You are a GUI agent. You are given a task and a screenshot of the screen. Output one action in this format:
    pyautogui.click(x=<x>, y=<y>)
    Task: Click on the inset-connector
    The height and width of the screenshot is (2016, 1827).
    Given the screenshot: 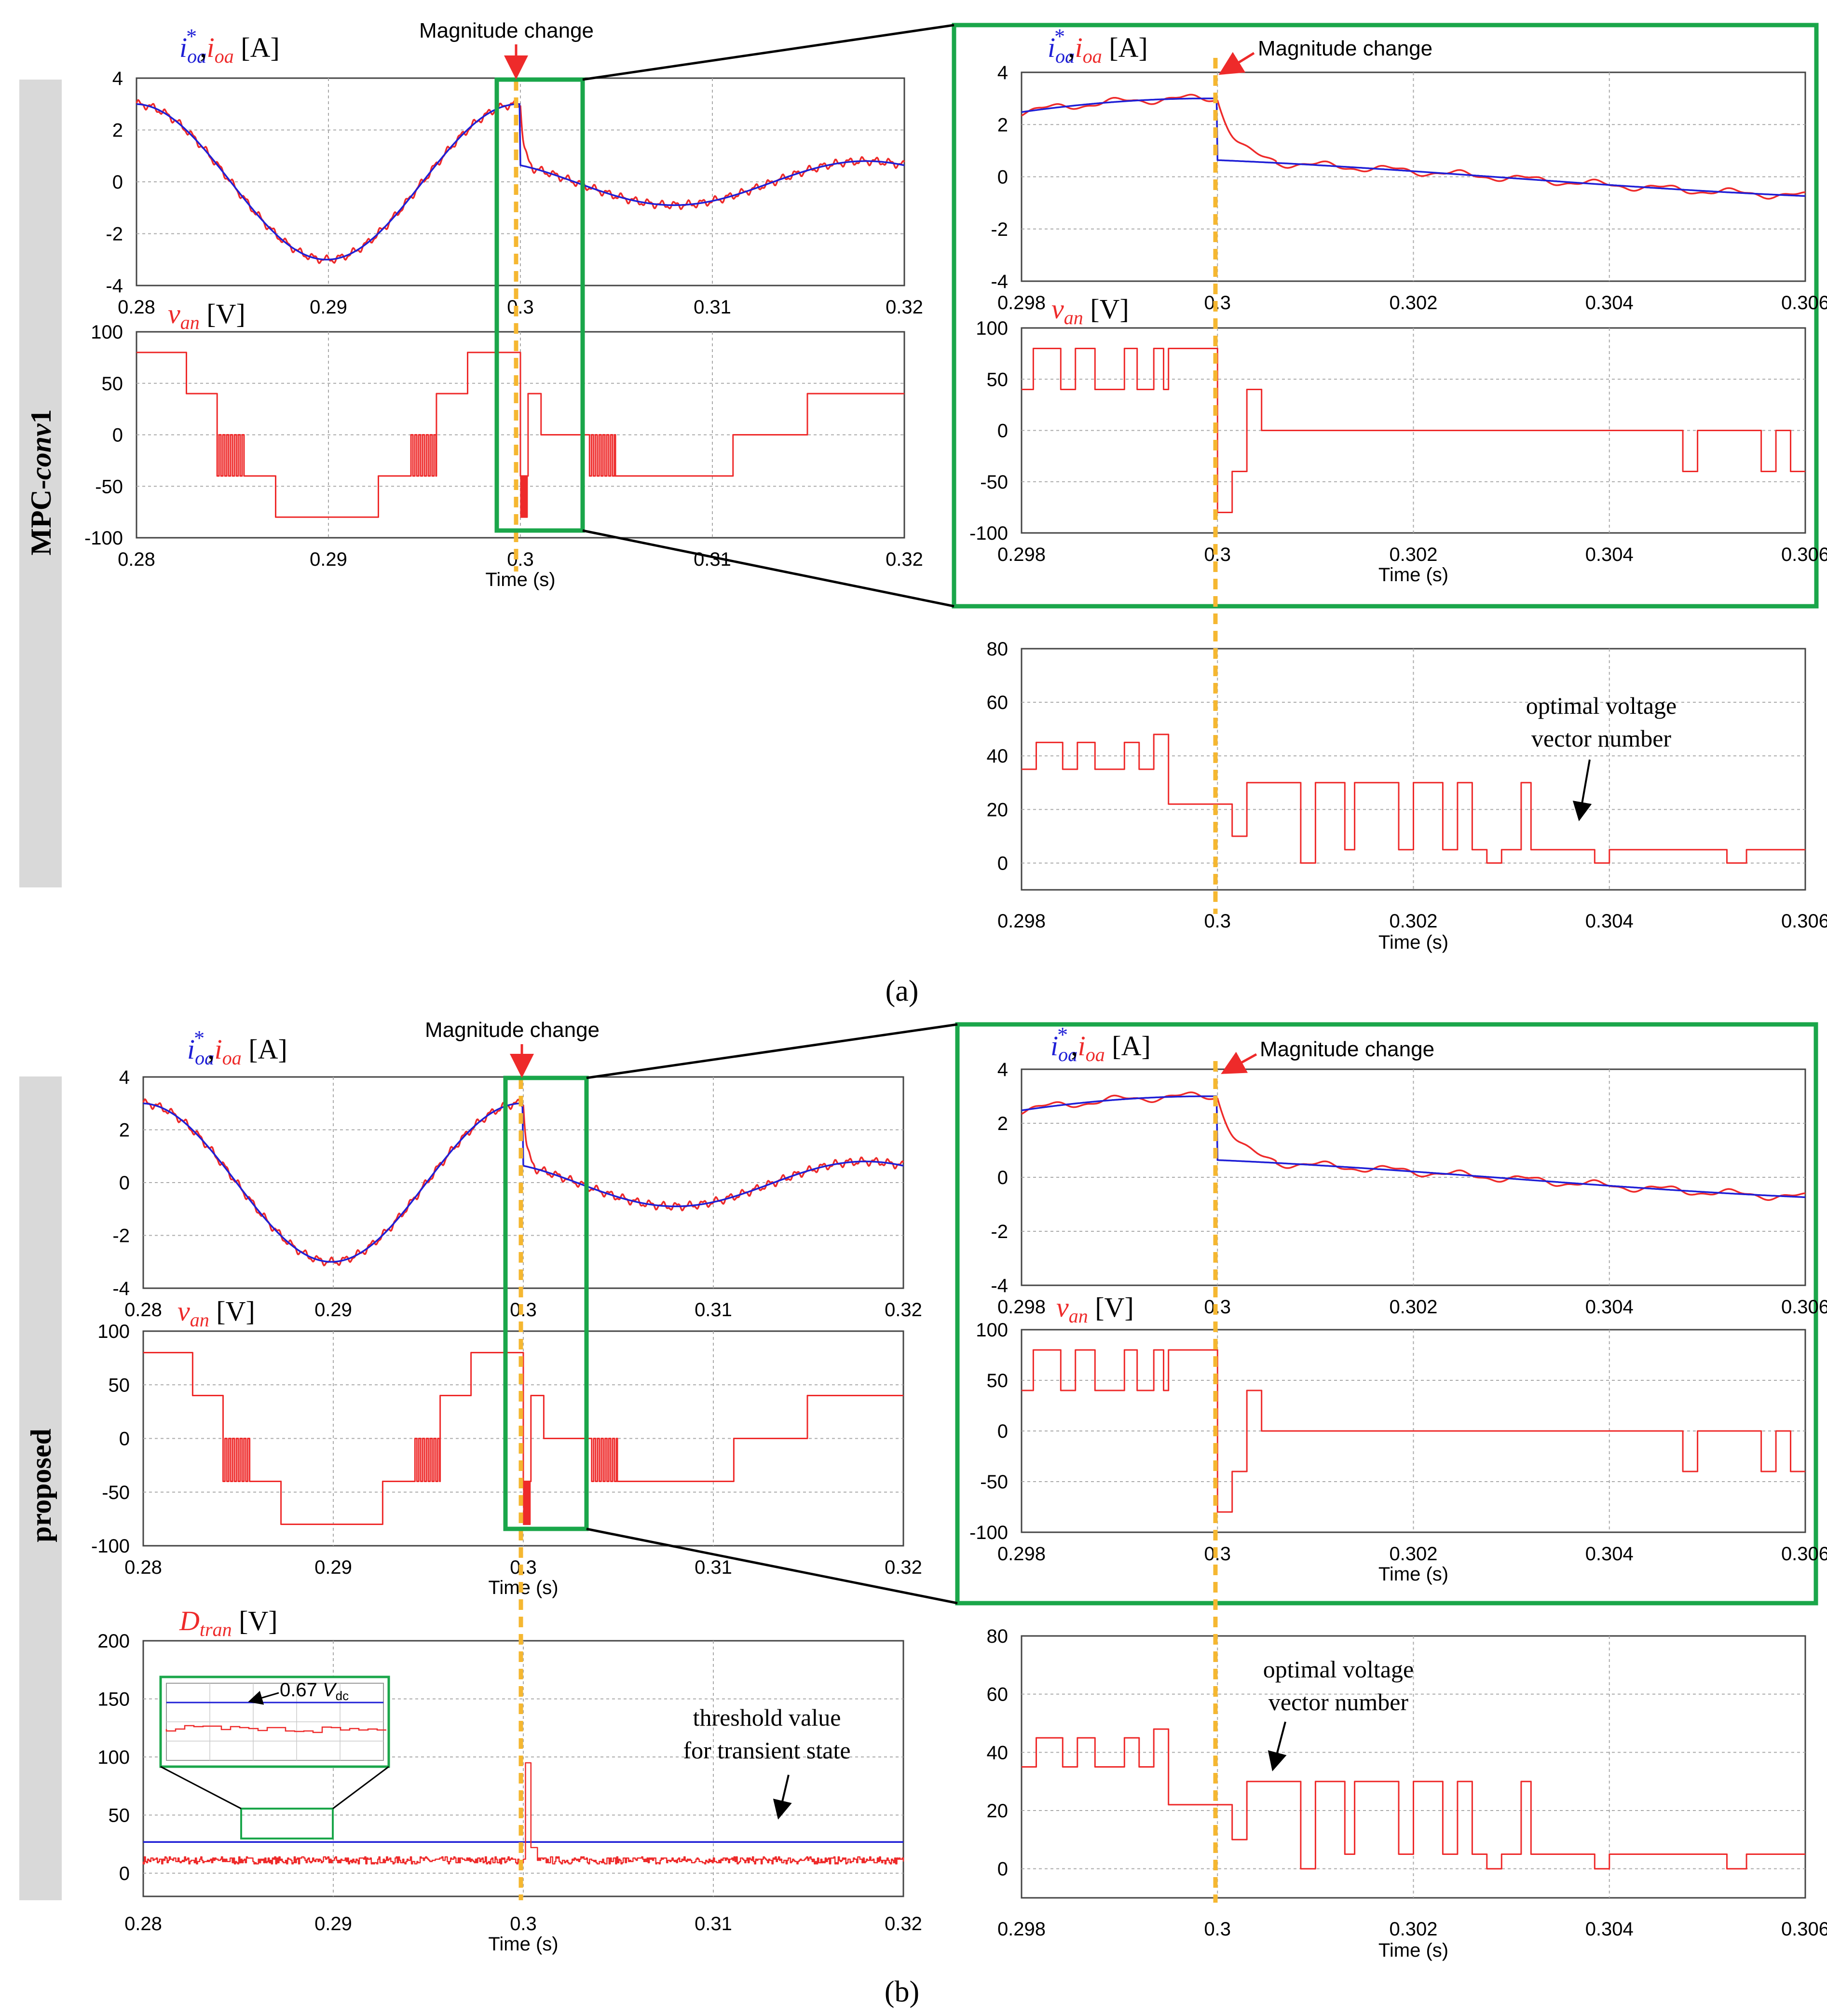 What is the action you would take?
    pyautogui.click(x=360, y=1788)
    